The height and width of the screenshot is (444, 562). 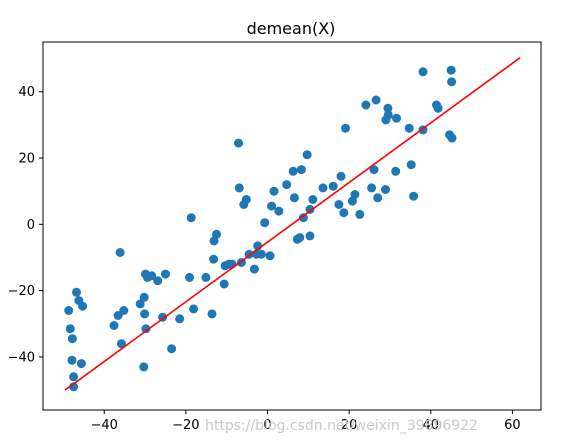 What do you see at coordinates (104, 425) in the screenshot?
I see `x-tick-label: −40` at bounding box center [104, 425].